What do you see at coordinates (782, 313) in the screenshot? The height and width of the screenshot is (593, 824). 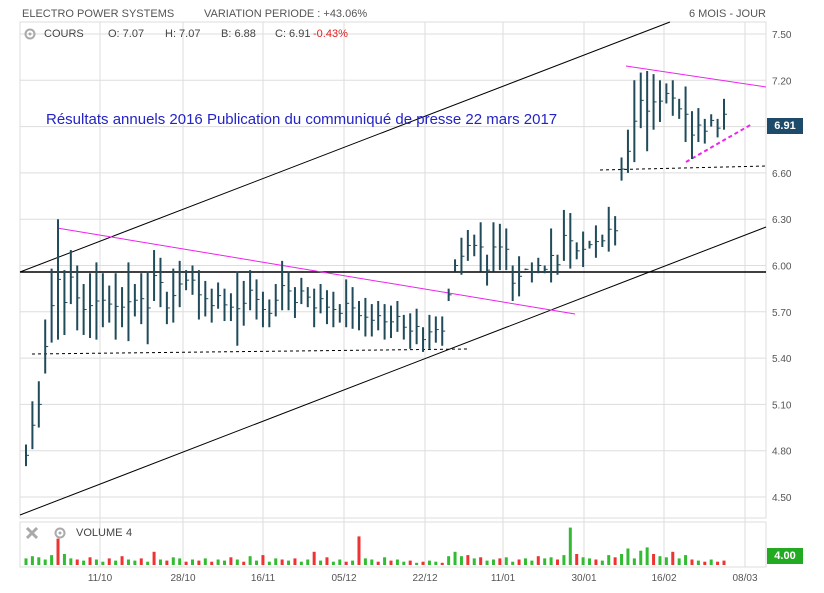 I see `y-tick-label: 5.70` at bounding box center [782, 313].